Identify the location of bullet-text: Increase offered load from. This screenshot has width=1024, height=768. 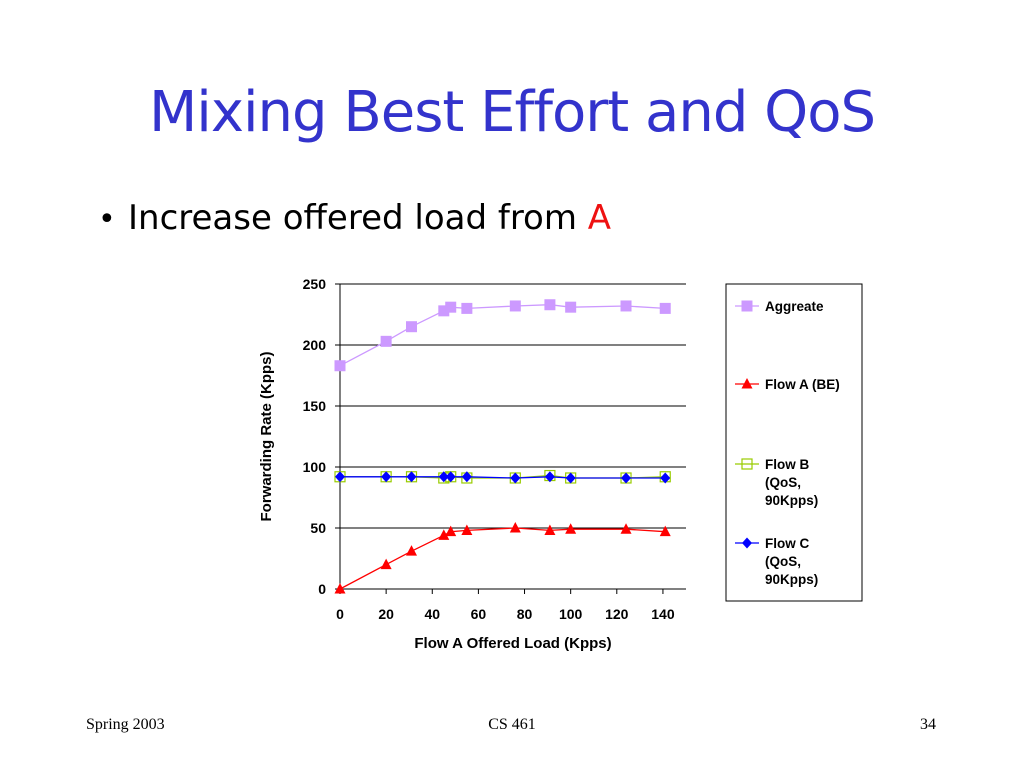
(358, 218).